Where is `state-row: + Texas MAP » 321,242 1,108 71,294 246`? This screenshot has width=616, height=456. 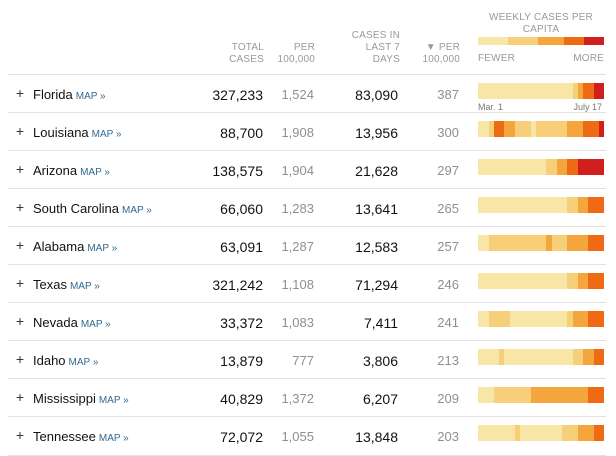
state-row: + Texas MAP » 321,242 1,108 71,294 246 is located at coordinates (307, 283).